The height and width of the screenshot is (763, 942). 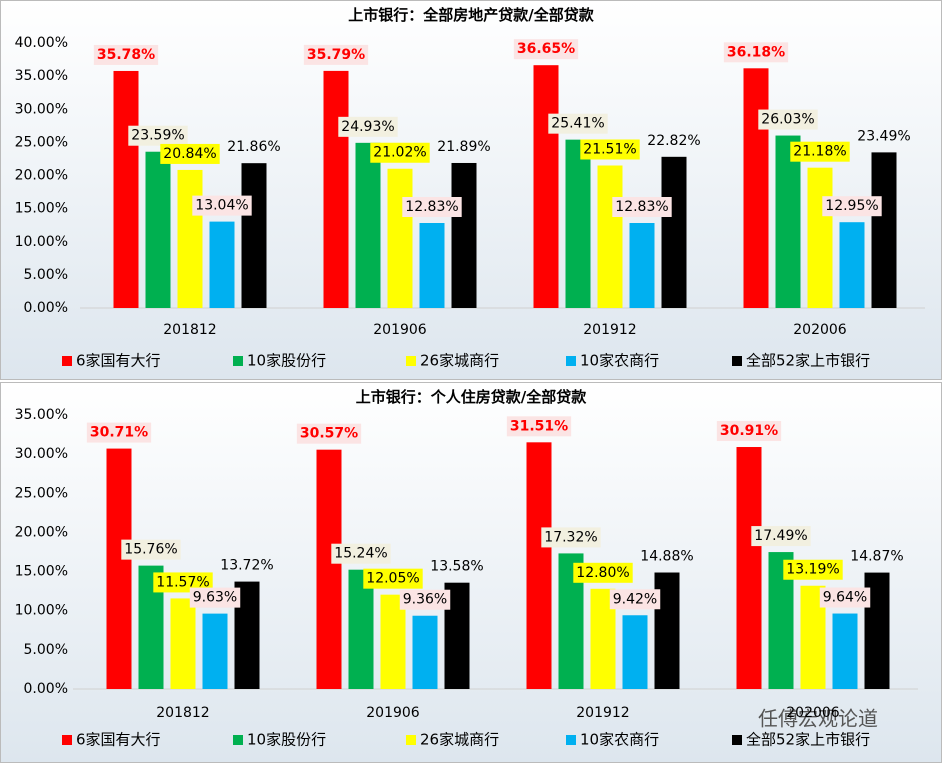 What do you see at coordinates (246, 566) in the screenshot?
I see `value-label: 13.72%` at bounding box center [246, 566].